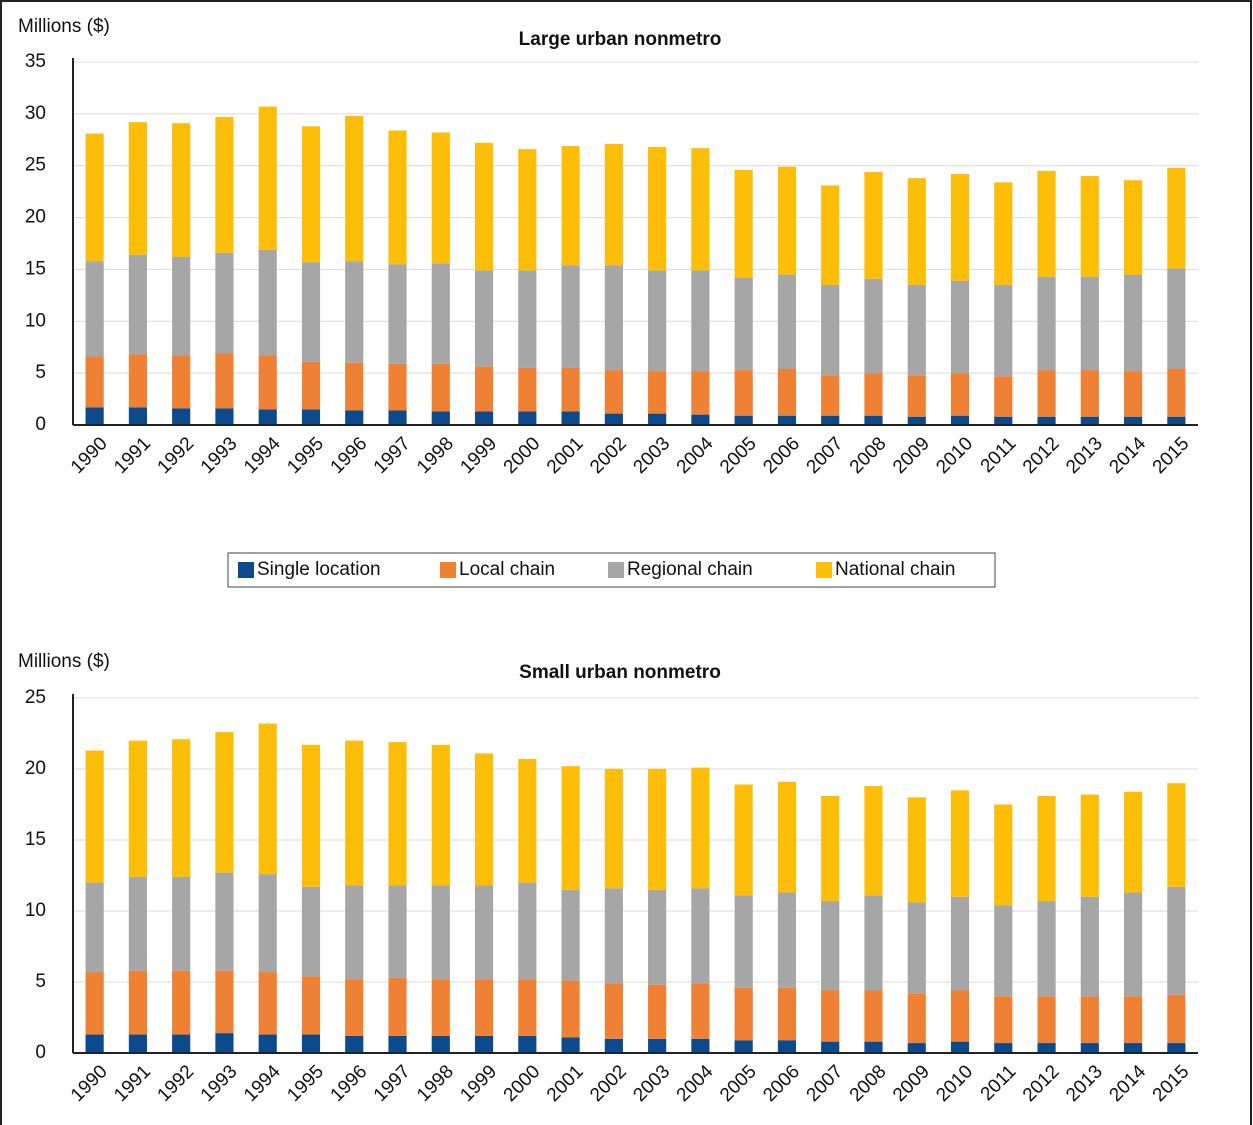  What do you see at coordinates (954, 455) in the screenshot?
I see `x-tick-label: 2010` at bounding box center [954, 455].